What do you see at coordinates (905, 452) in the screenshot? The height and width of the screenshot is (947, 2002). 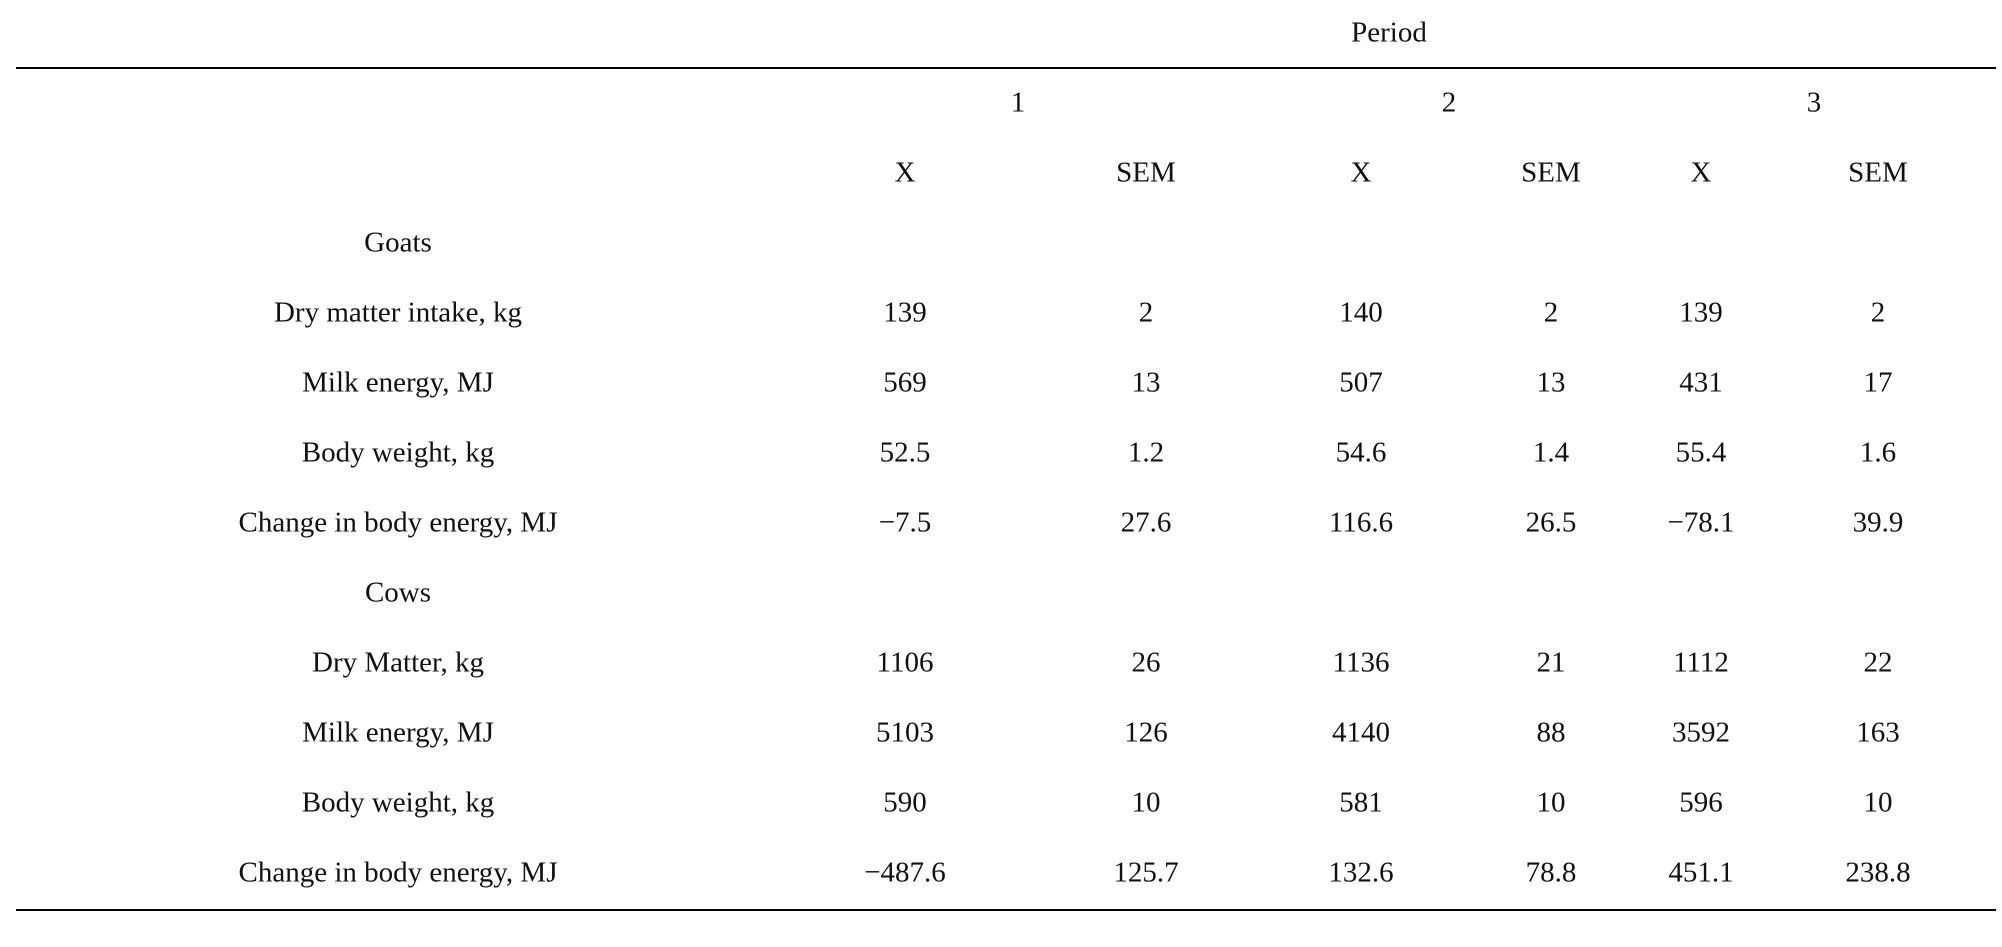 I see `table-cell: 52.5` at bounding box center [905, 452].